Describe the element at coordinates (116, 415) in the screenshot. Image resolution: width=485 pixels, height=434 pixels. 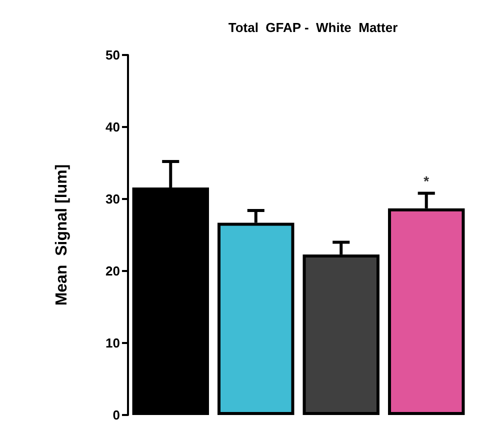
I see `y-tick-label: 0` at that location.